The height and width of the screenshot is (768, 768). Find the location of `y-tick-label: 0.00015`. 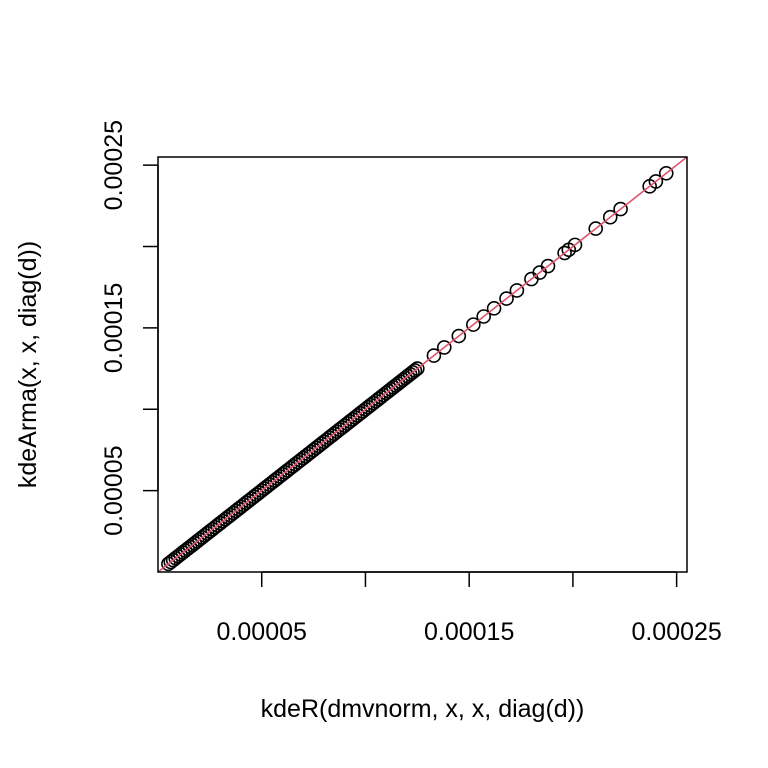

y-tick-label: 0.00015 is located at coordinates (114, 328).